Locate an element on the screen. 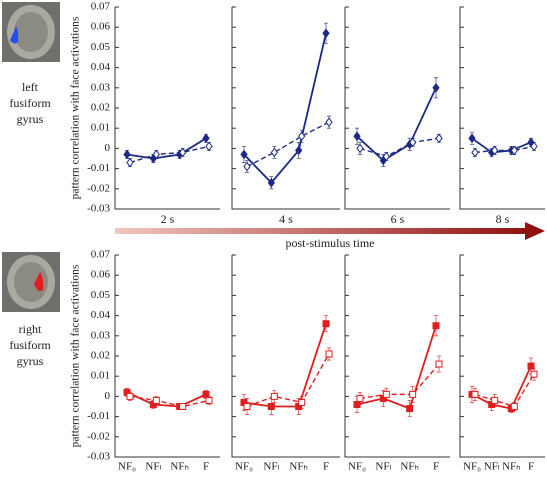  panel-title: 4 s is located at coordinates (286, 219).